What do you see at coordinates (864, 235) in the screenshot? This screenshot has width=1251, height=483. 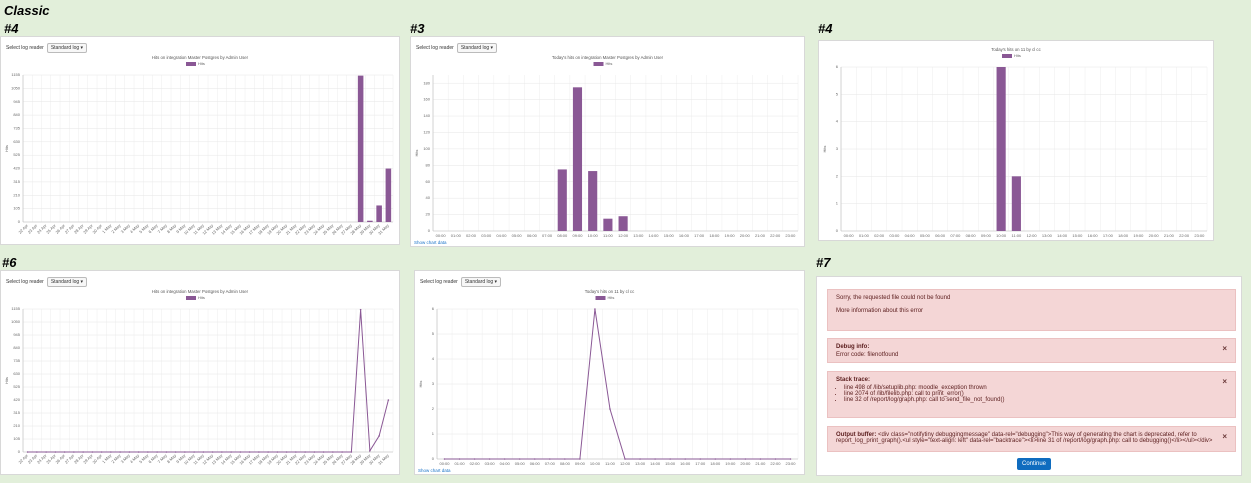 I see `x-tick-label: 01:00` at bounding box center [864, 235].